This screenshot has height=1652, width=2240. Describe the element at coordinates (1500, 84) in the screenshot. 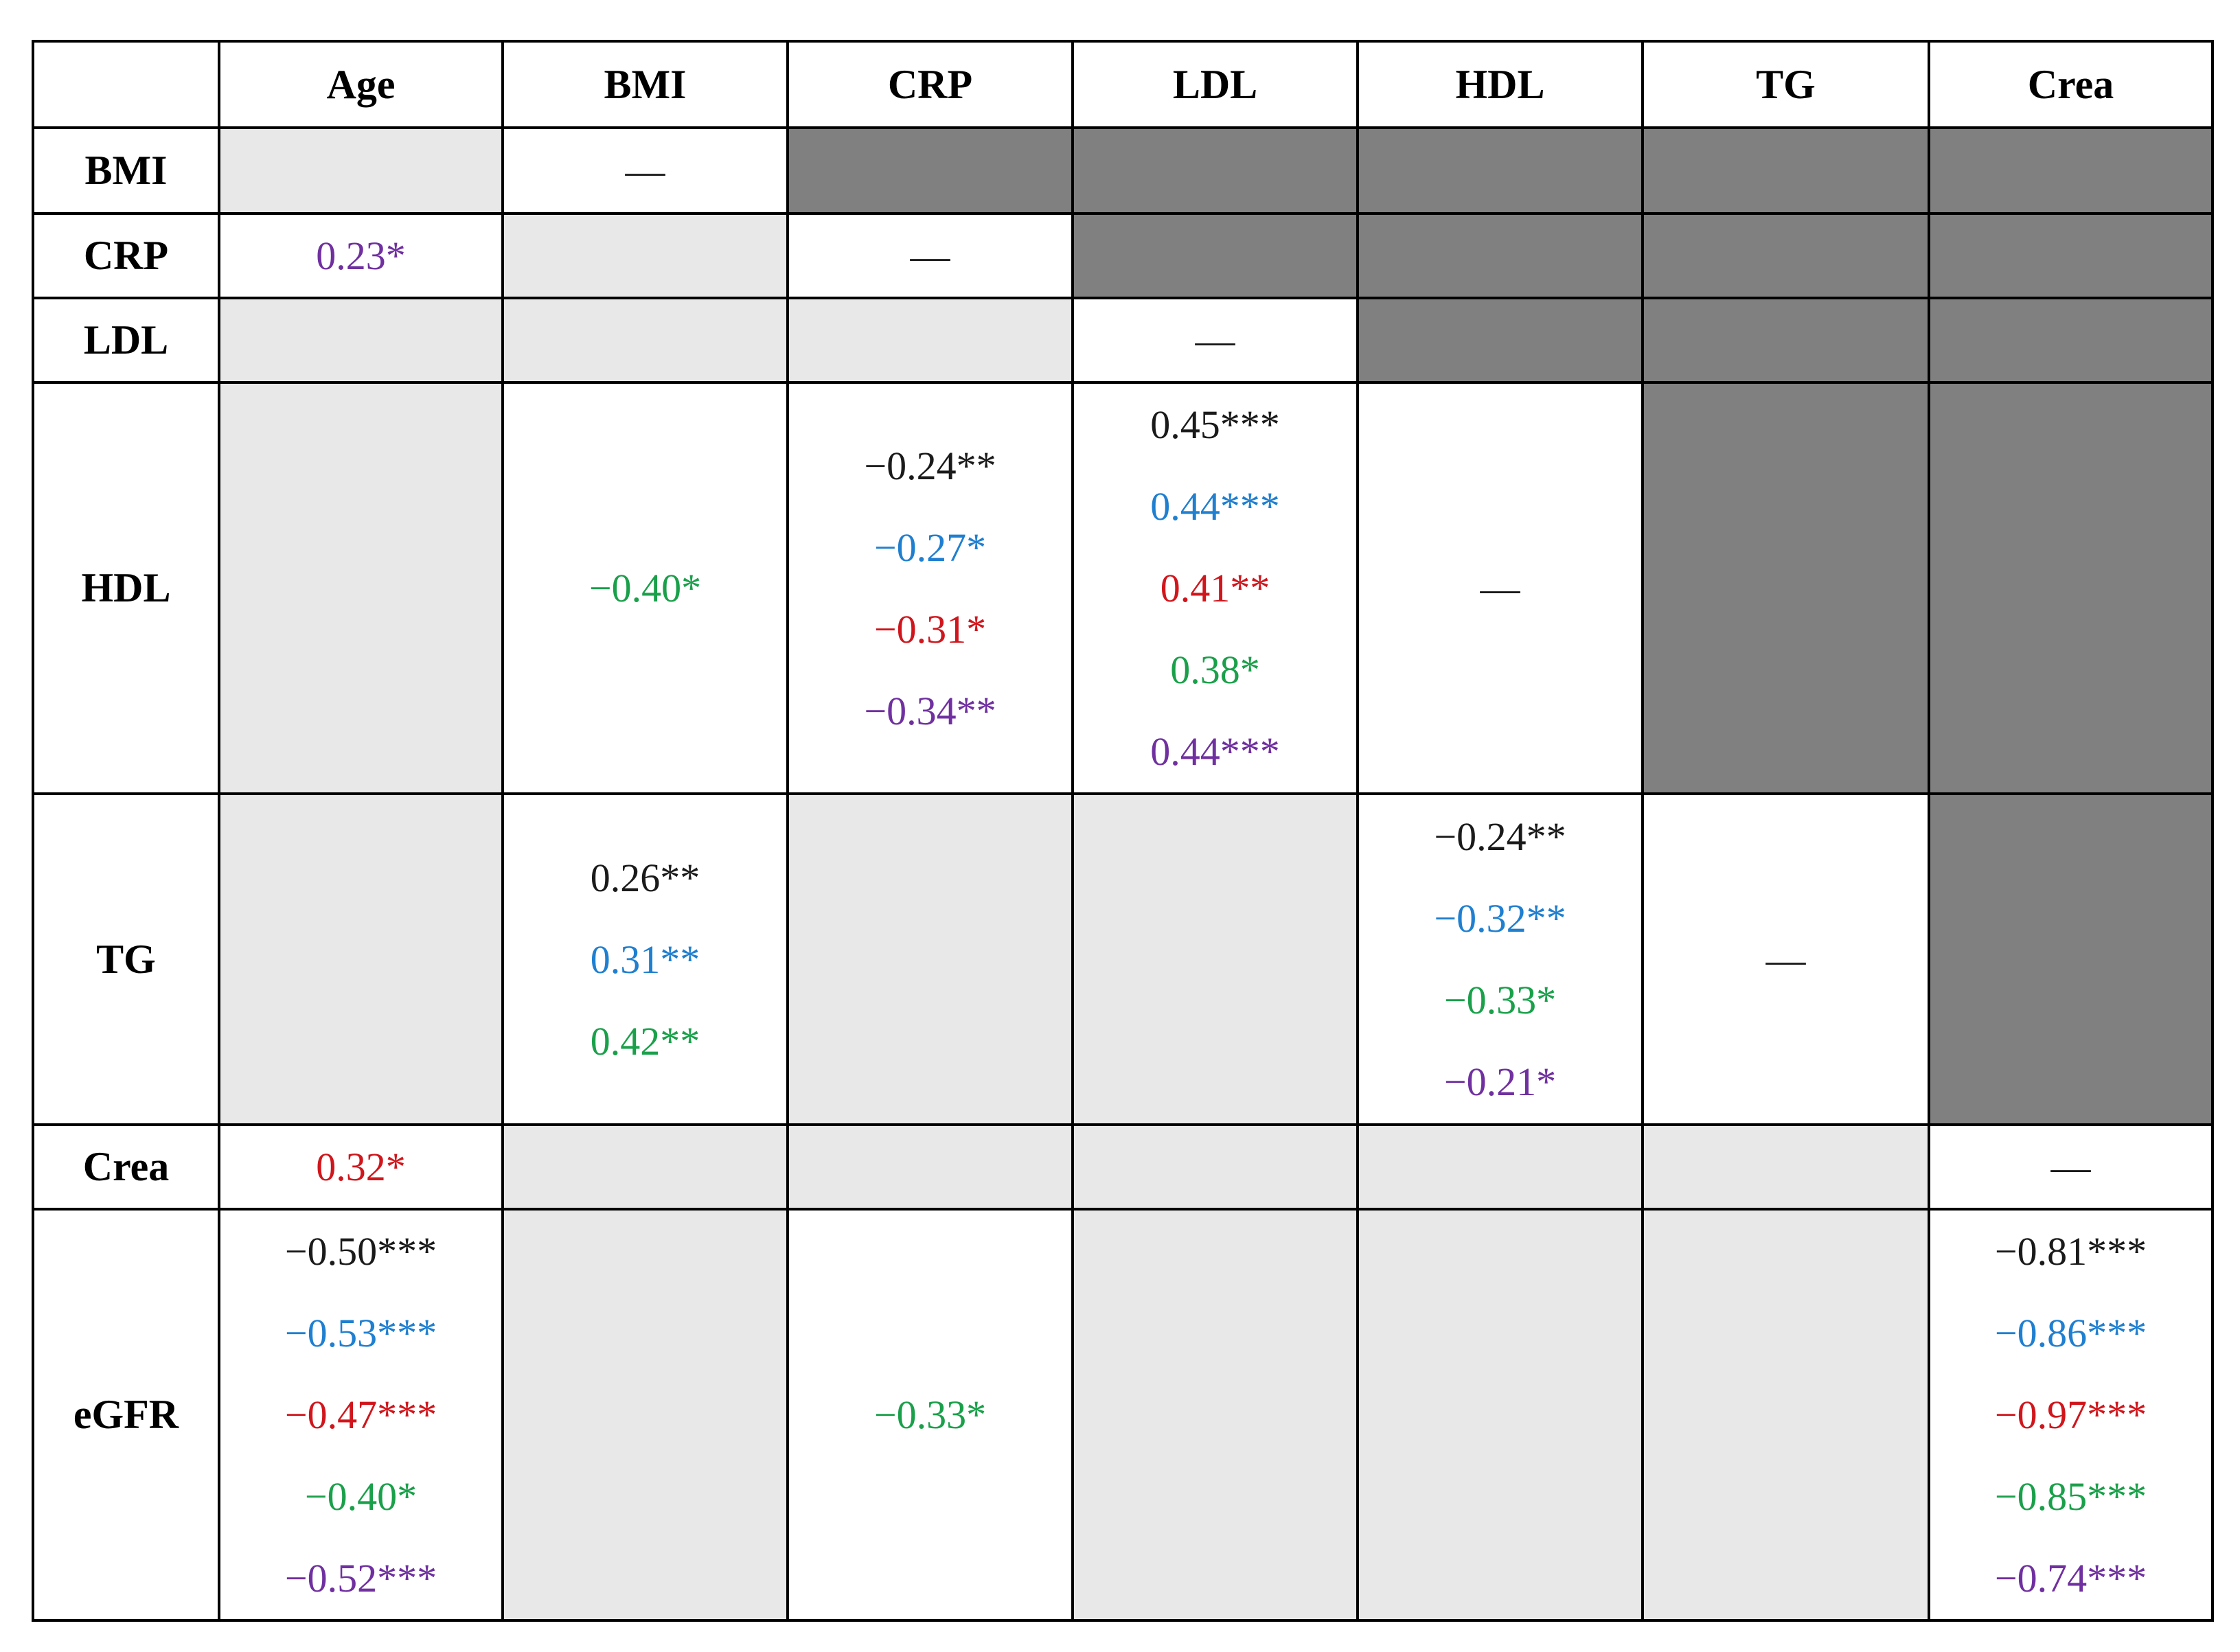

I see `column-header: HDL` at that location.